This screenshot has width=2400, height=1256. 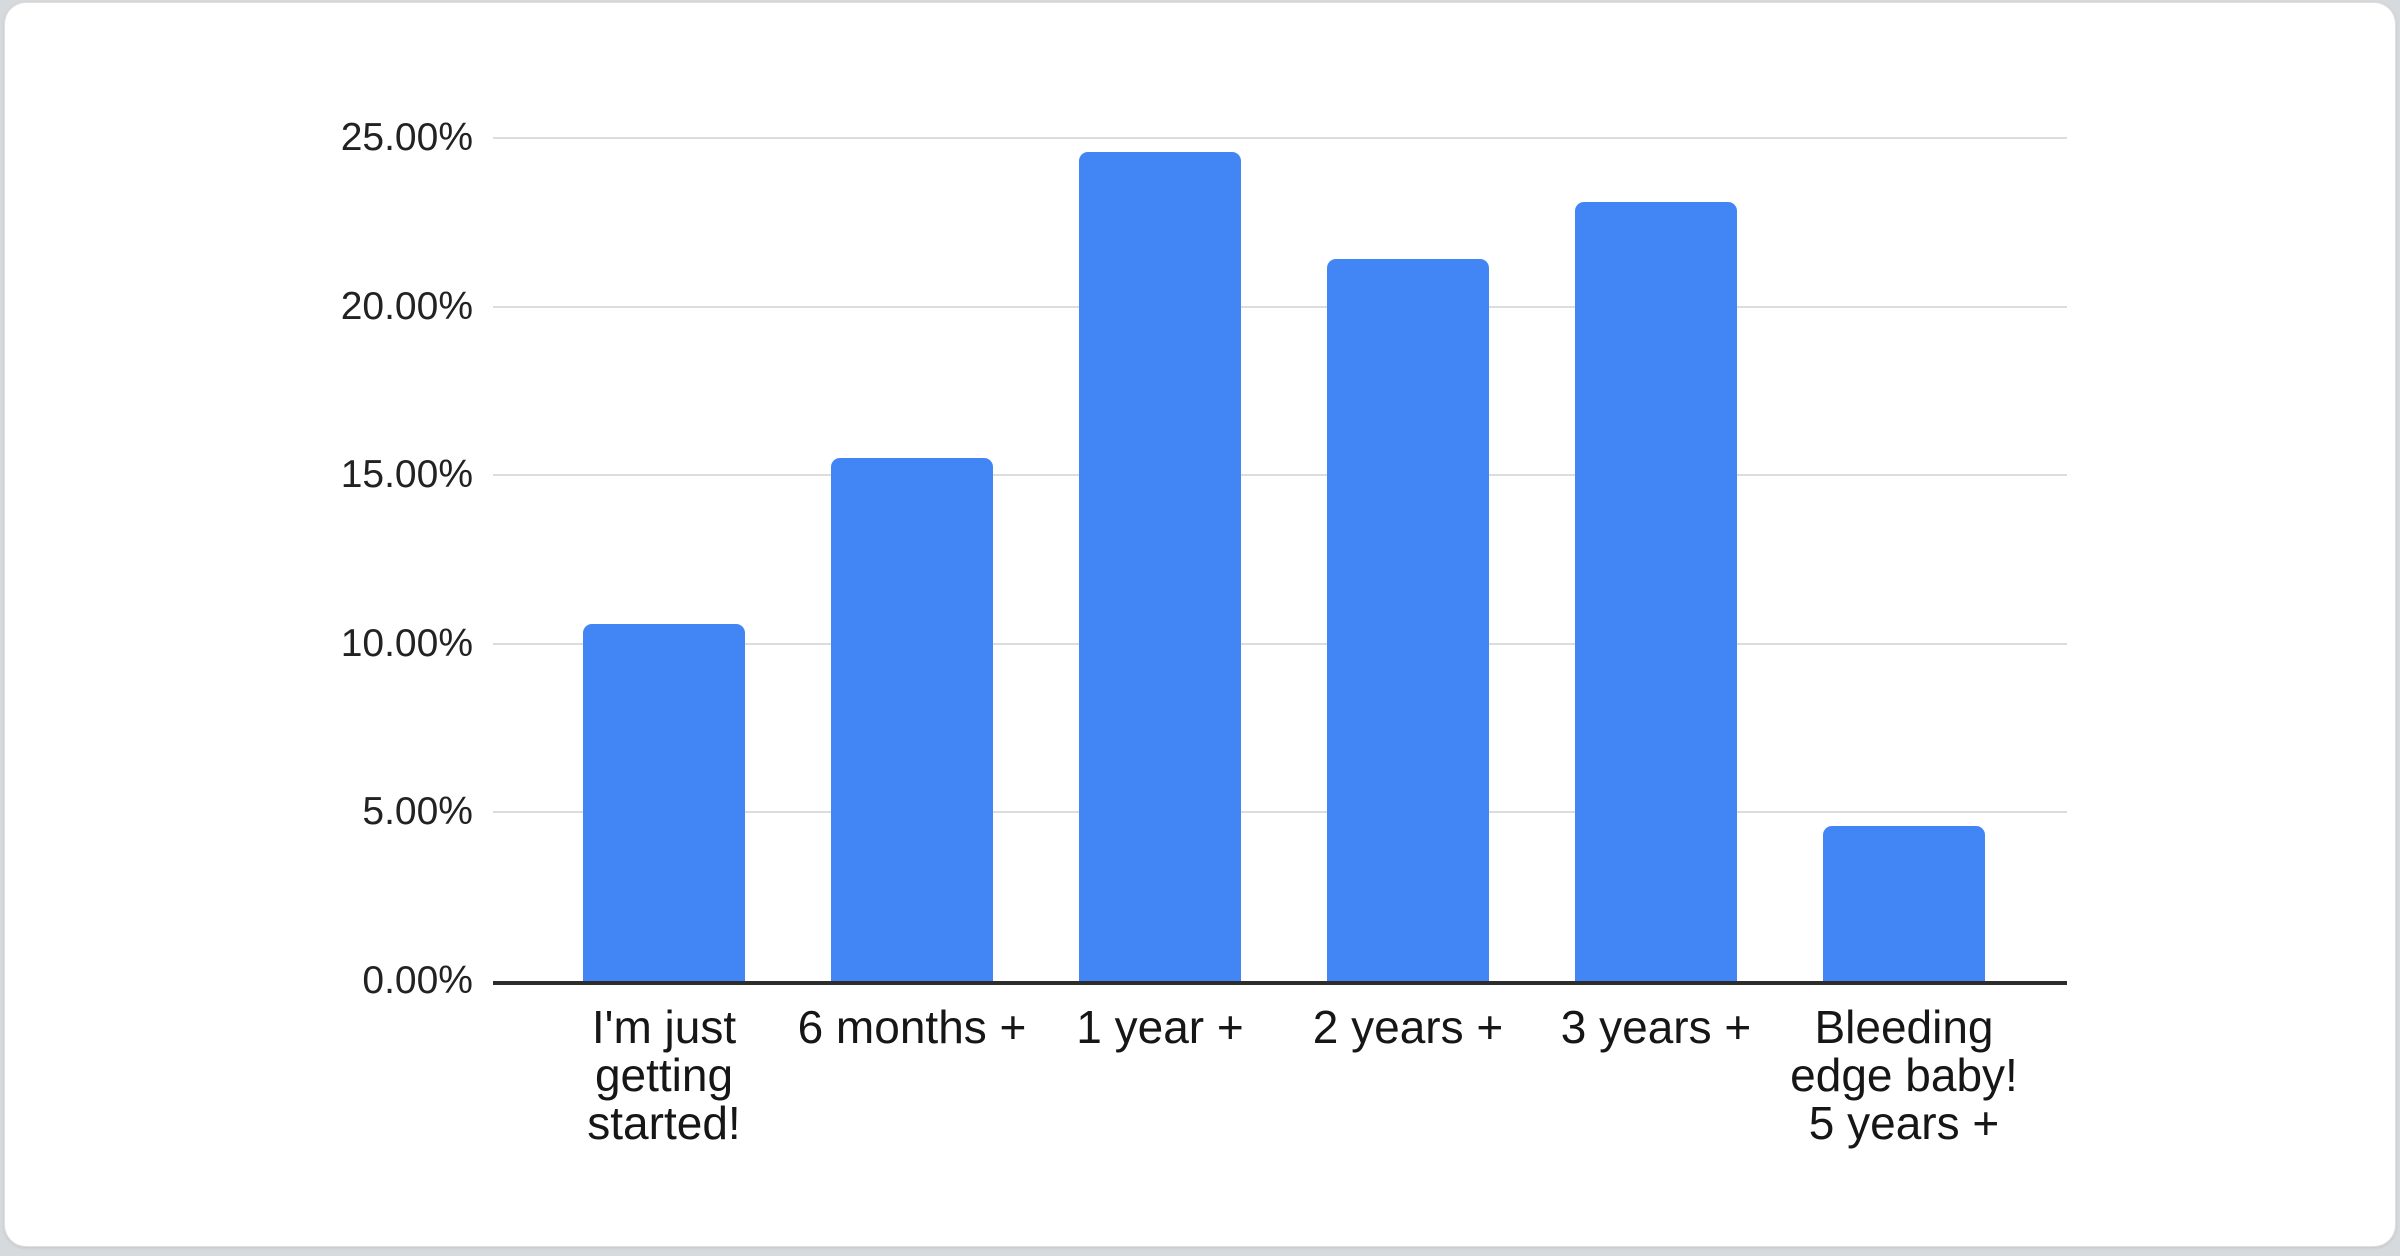 I want to click on x-axis-category-label: 2 years +, so click(x=1408, y=1027).